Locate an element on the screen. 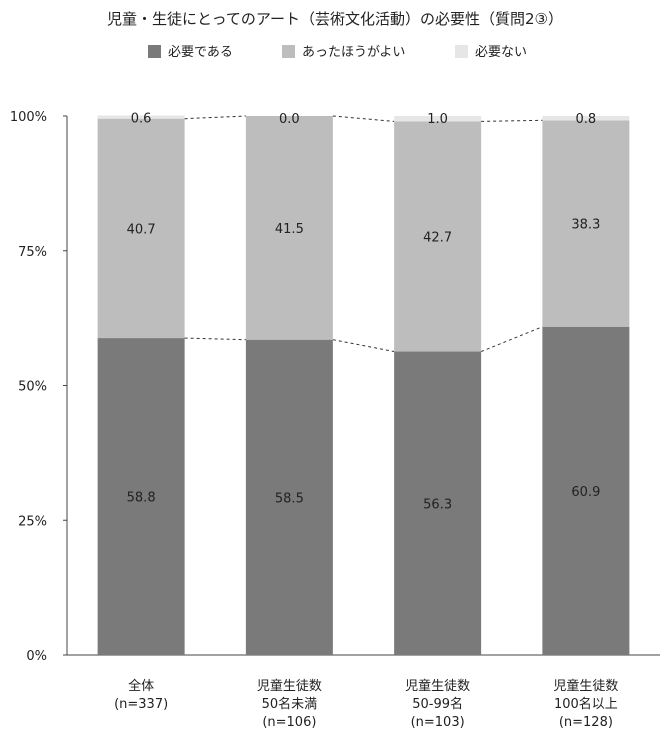  y-tick-label-2: 50% is located at coordinates (32, 387).